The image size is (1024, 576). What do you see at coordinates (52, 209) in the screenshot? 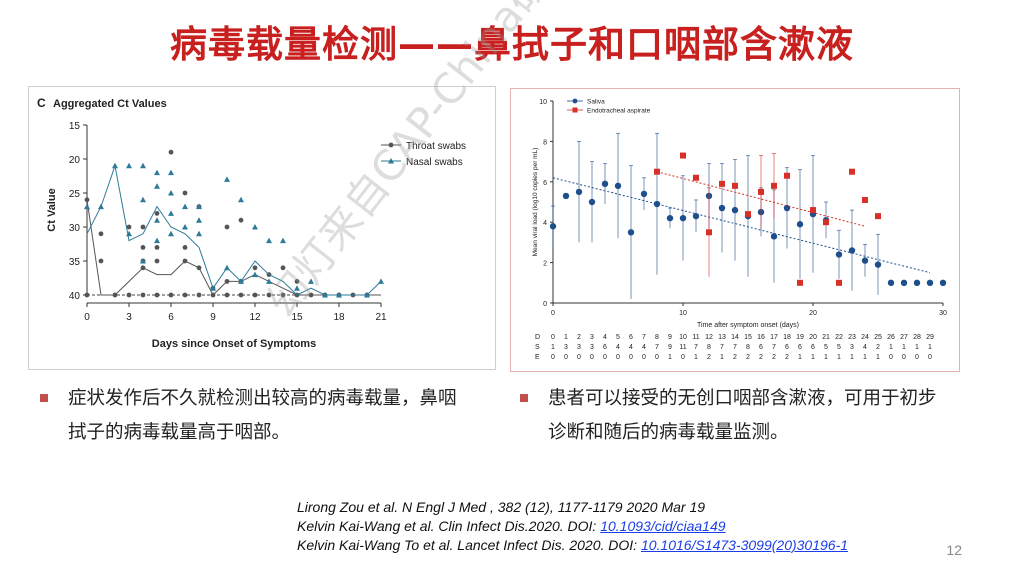
I see `y-axis-label: Ct Value` at bounding box center [52, 209].